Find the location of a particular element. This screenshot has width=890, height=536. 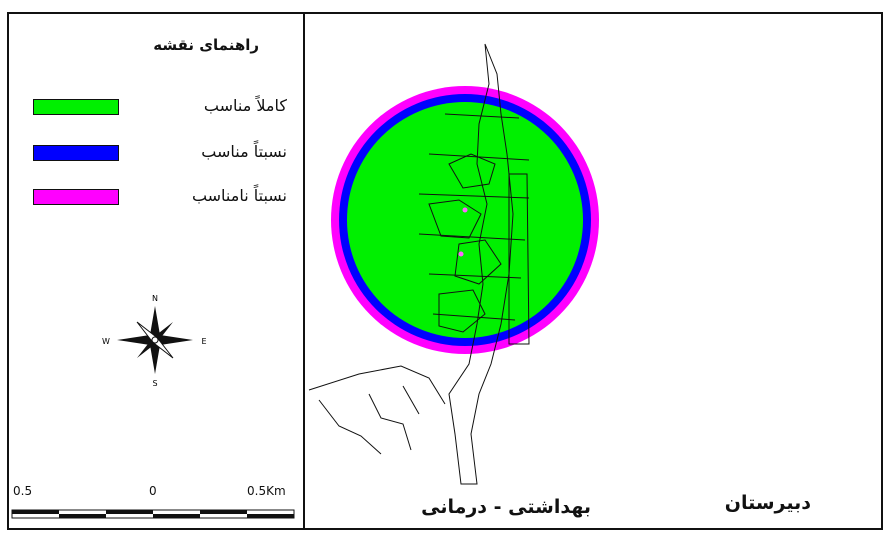

legend-label: نسبتاً مناسب is located at coordinates (244, 151).